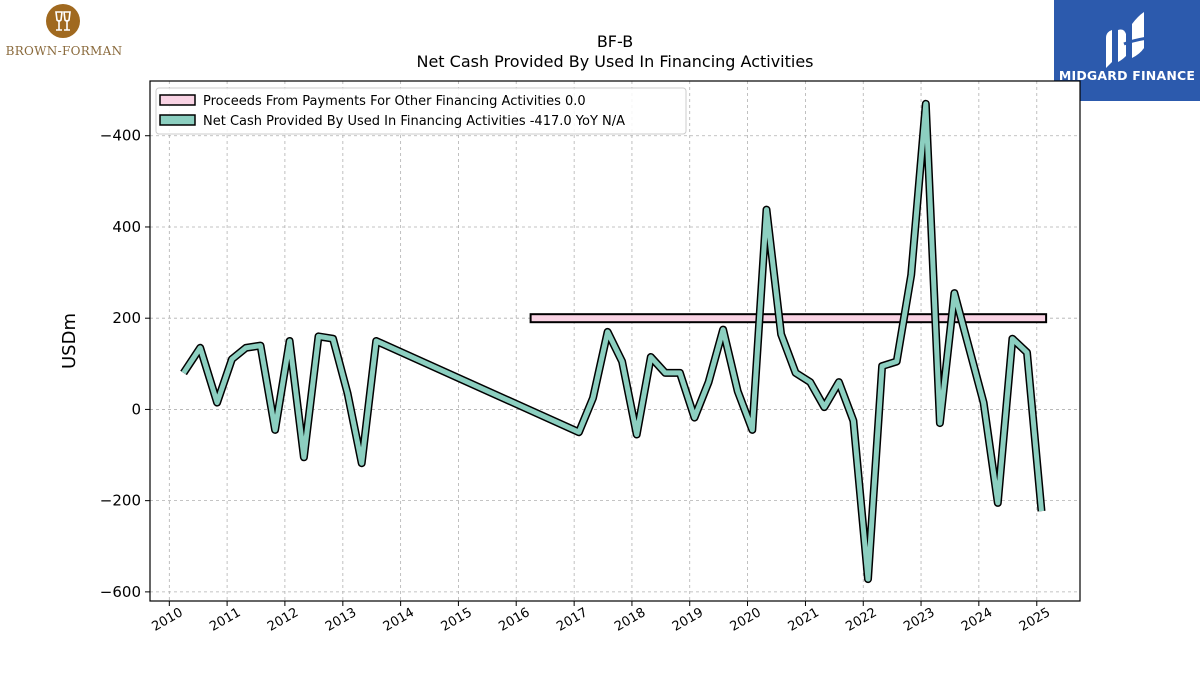 The width and height of the screenshot is (1200, 675). I want to click on x-tick-label: 2023, so click(919, 620).